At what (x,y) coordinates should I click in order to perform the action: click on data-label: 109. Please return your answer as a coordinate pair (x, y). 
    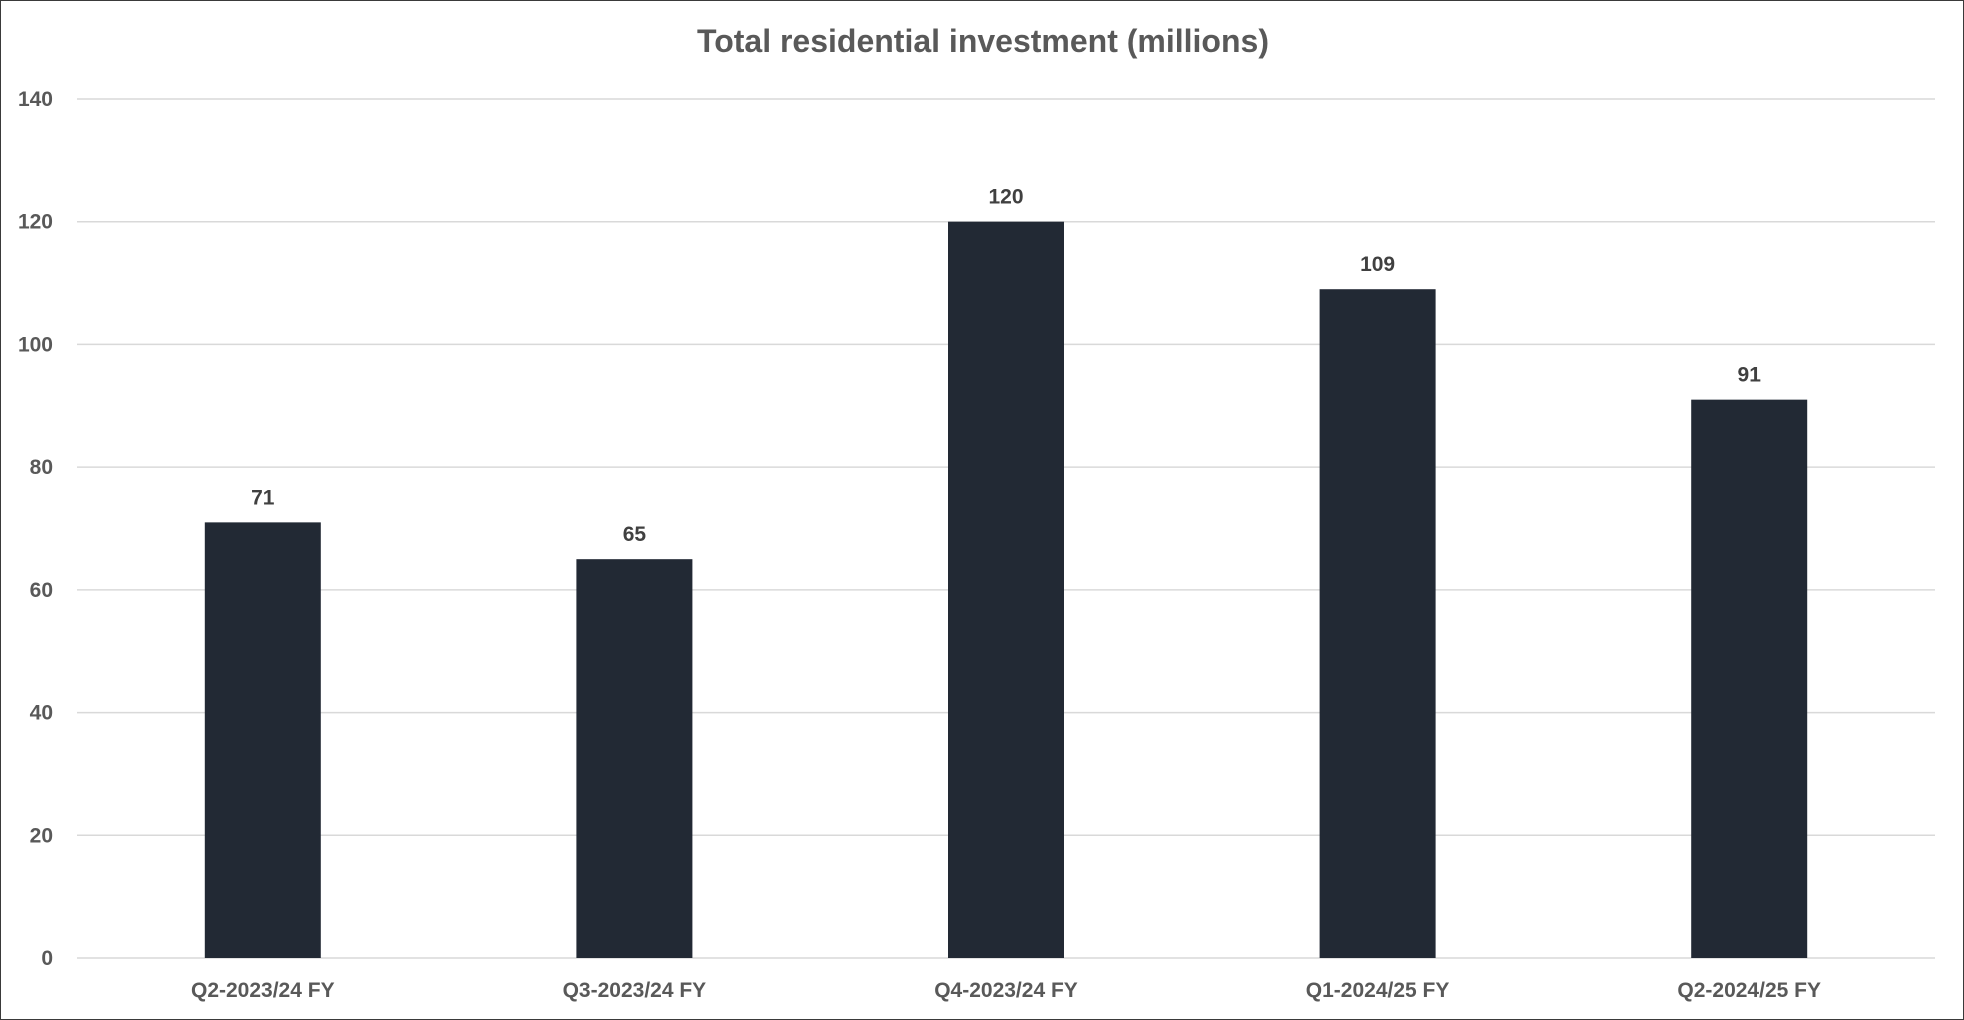
    Looking at the image, I should click on (1377, 264).